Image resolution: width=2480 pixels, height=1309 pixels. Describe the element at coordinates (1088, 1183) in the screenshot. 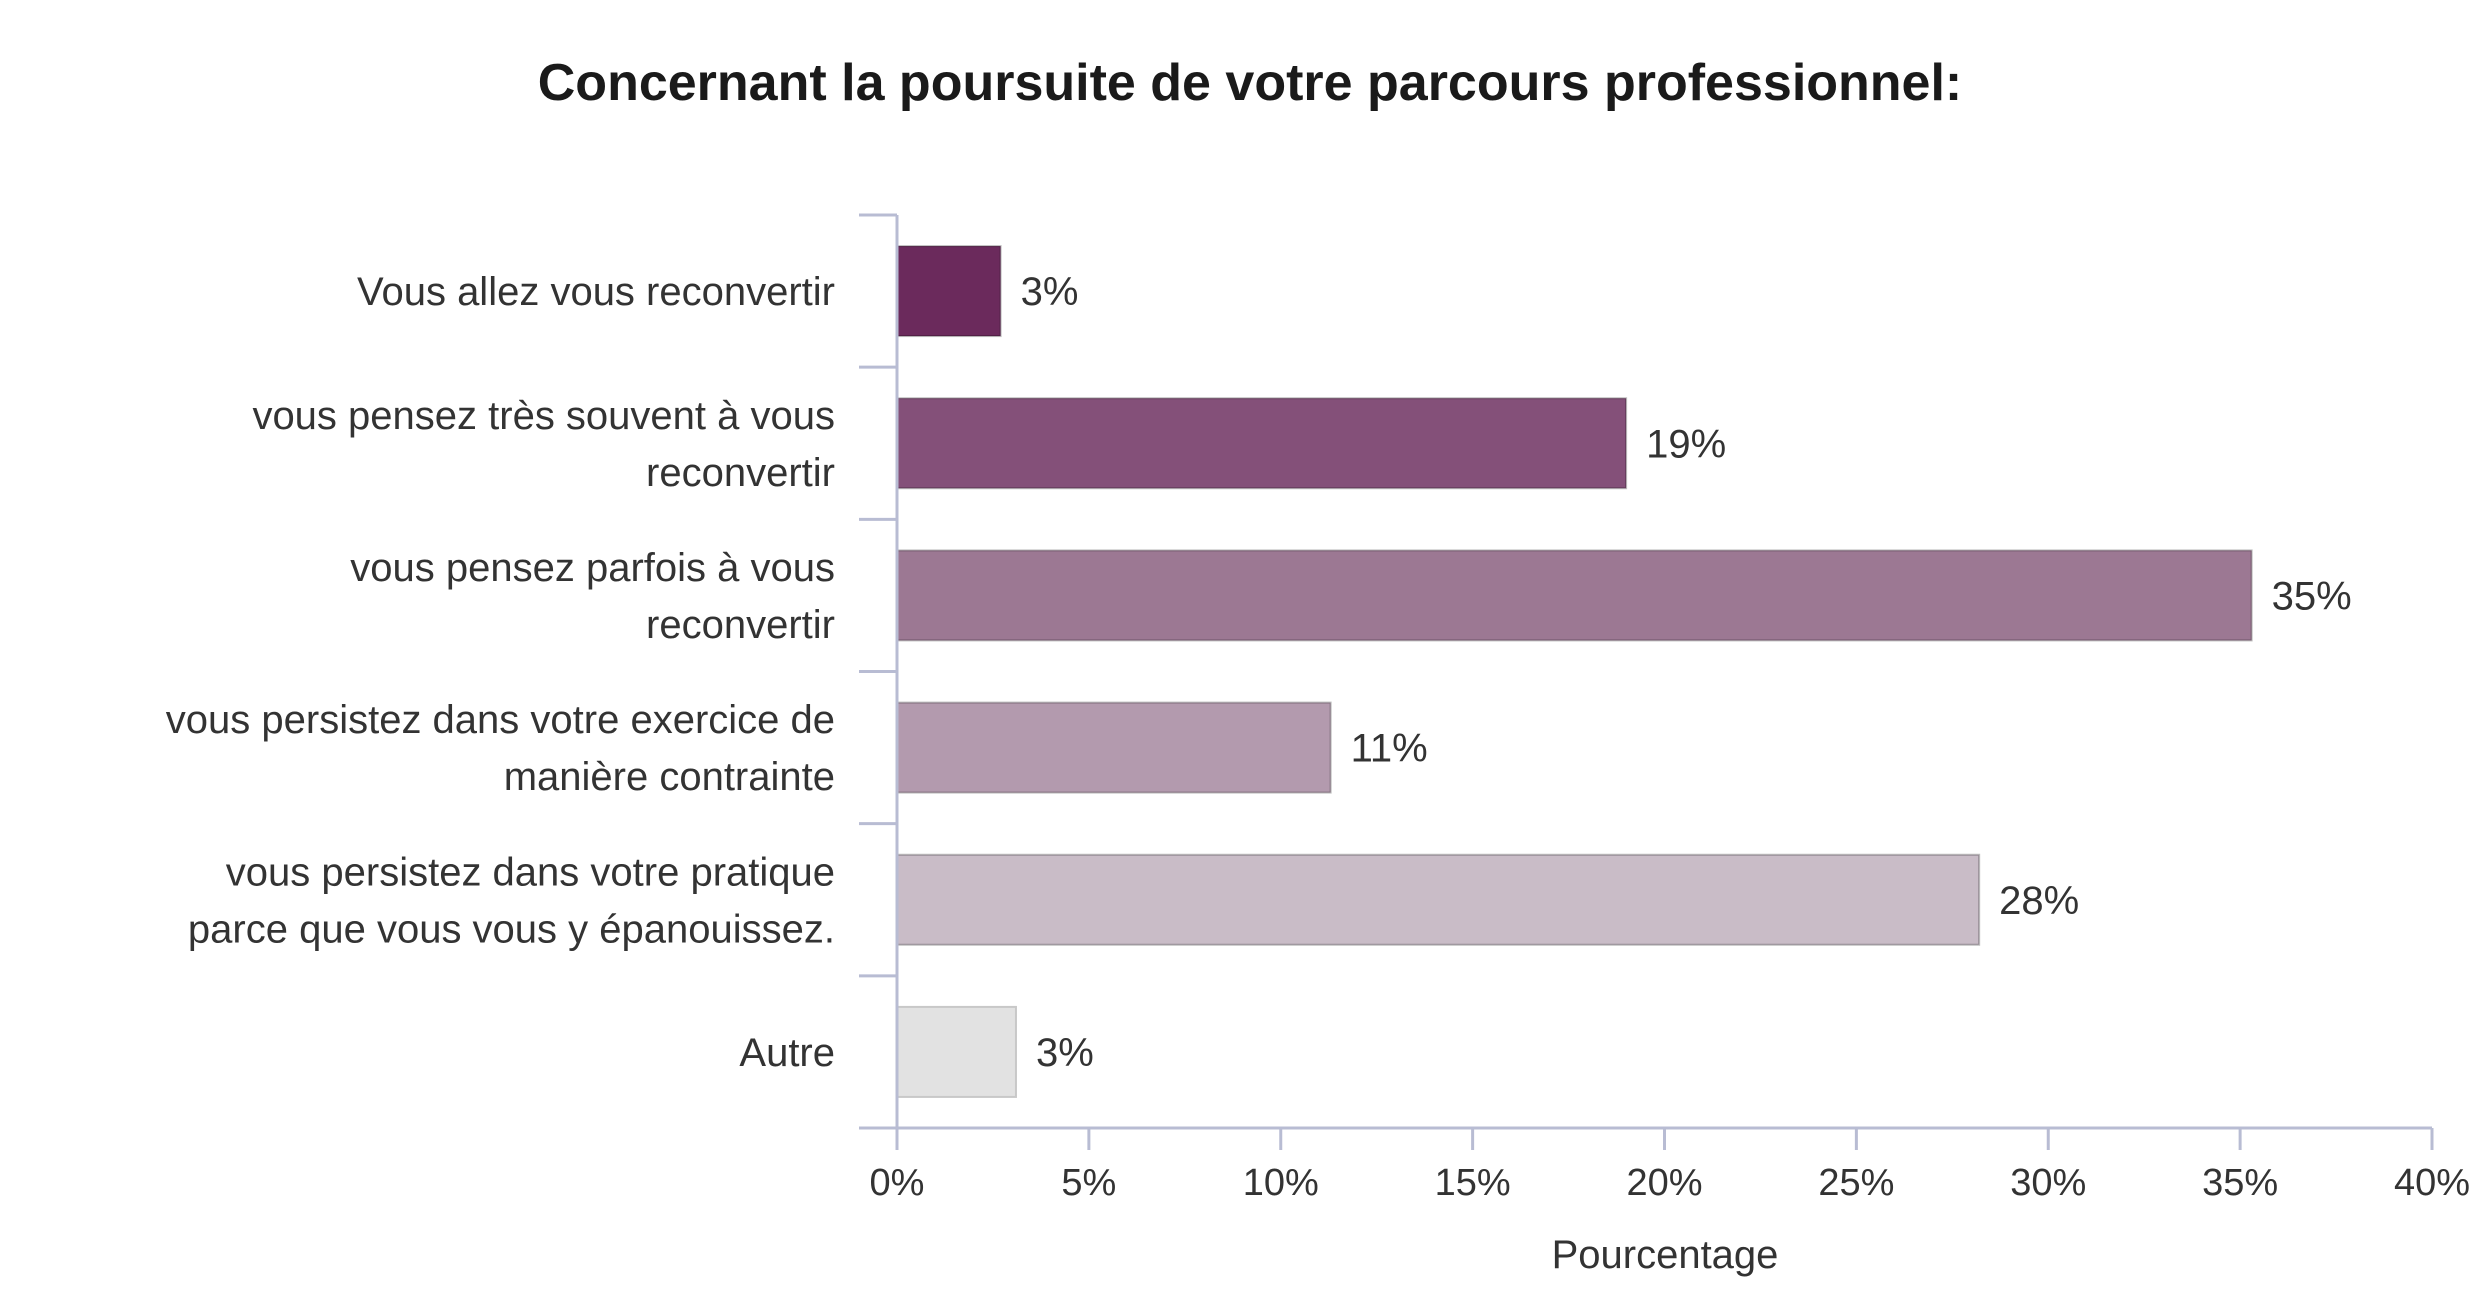

I see `x-tick-label: 5%` at that location.